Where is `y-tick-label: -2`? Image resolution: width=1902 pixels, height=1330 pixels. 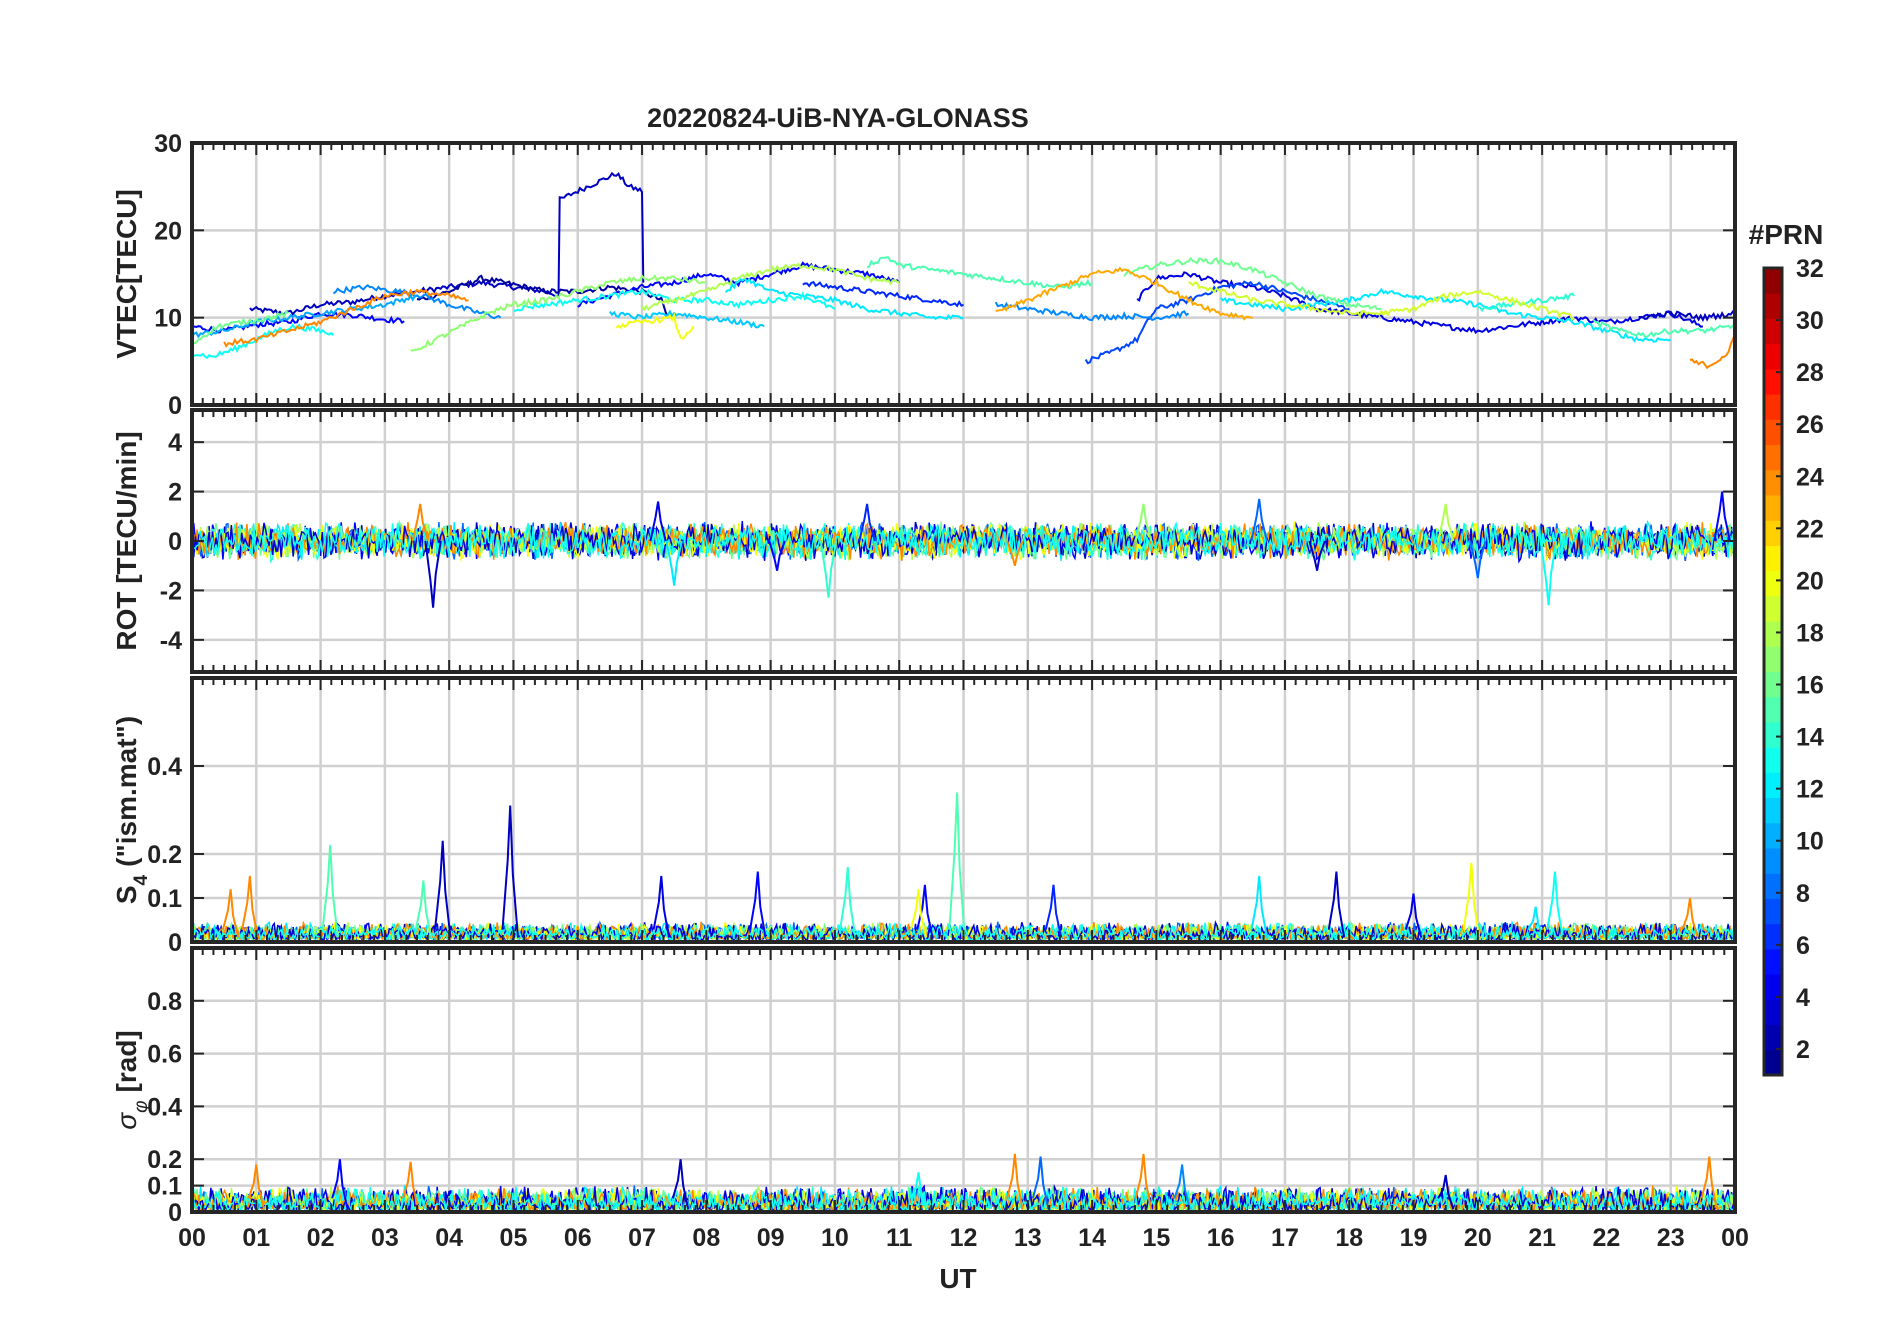
y-tick-label: -2 is located at coordinates (171, 591).